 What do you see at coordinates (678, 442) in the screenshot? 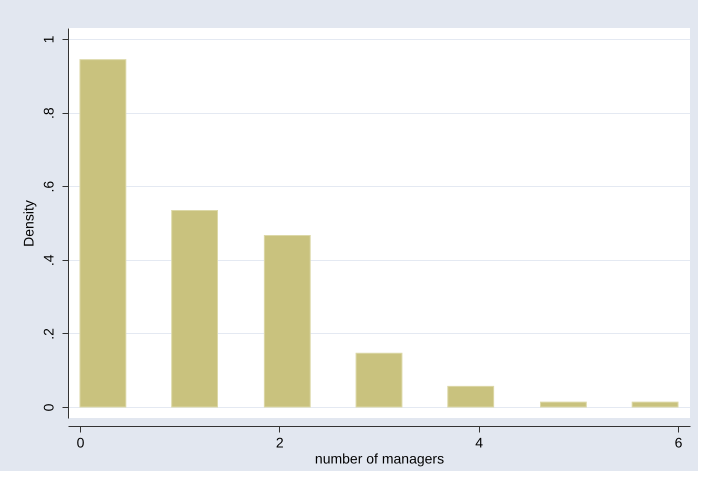
I see `x-tick-label: 6` at bounding box center [678, 442].